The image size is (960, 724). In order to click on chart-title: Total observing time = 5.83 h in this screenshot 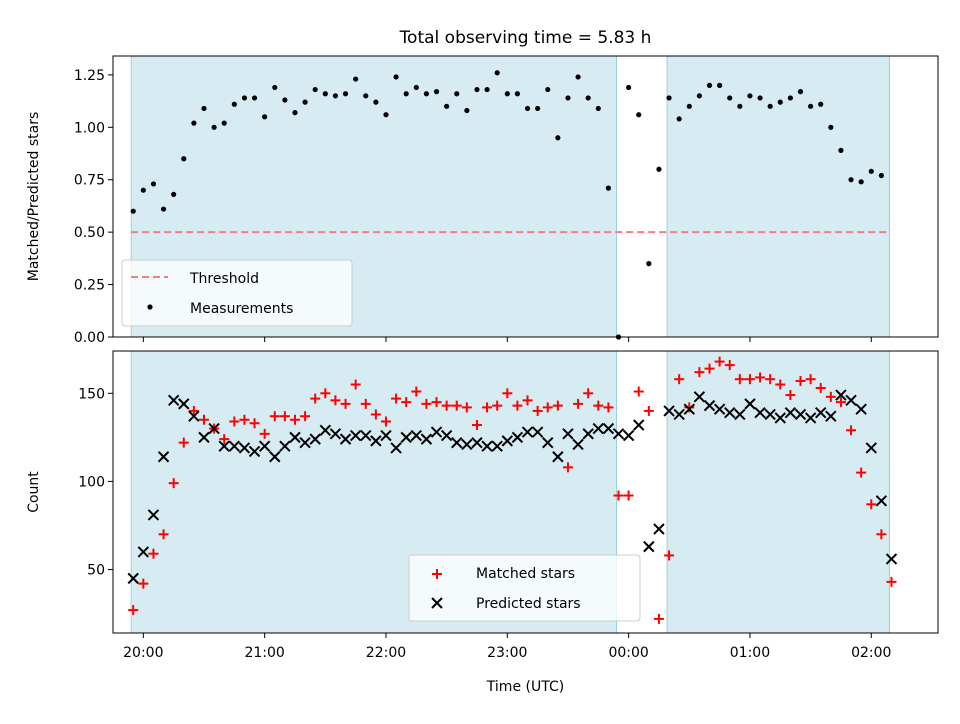, I will do `click(525, 38)`.